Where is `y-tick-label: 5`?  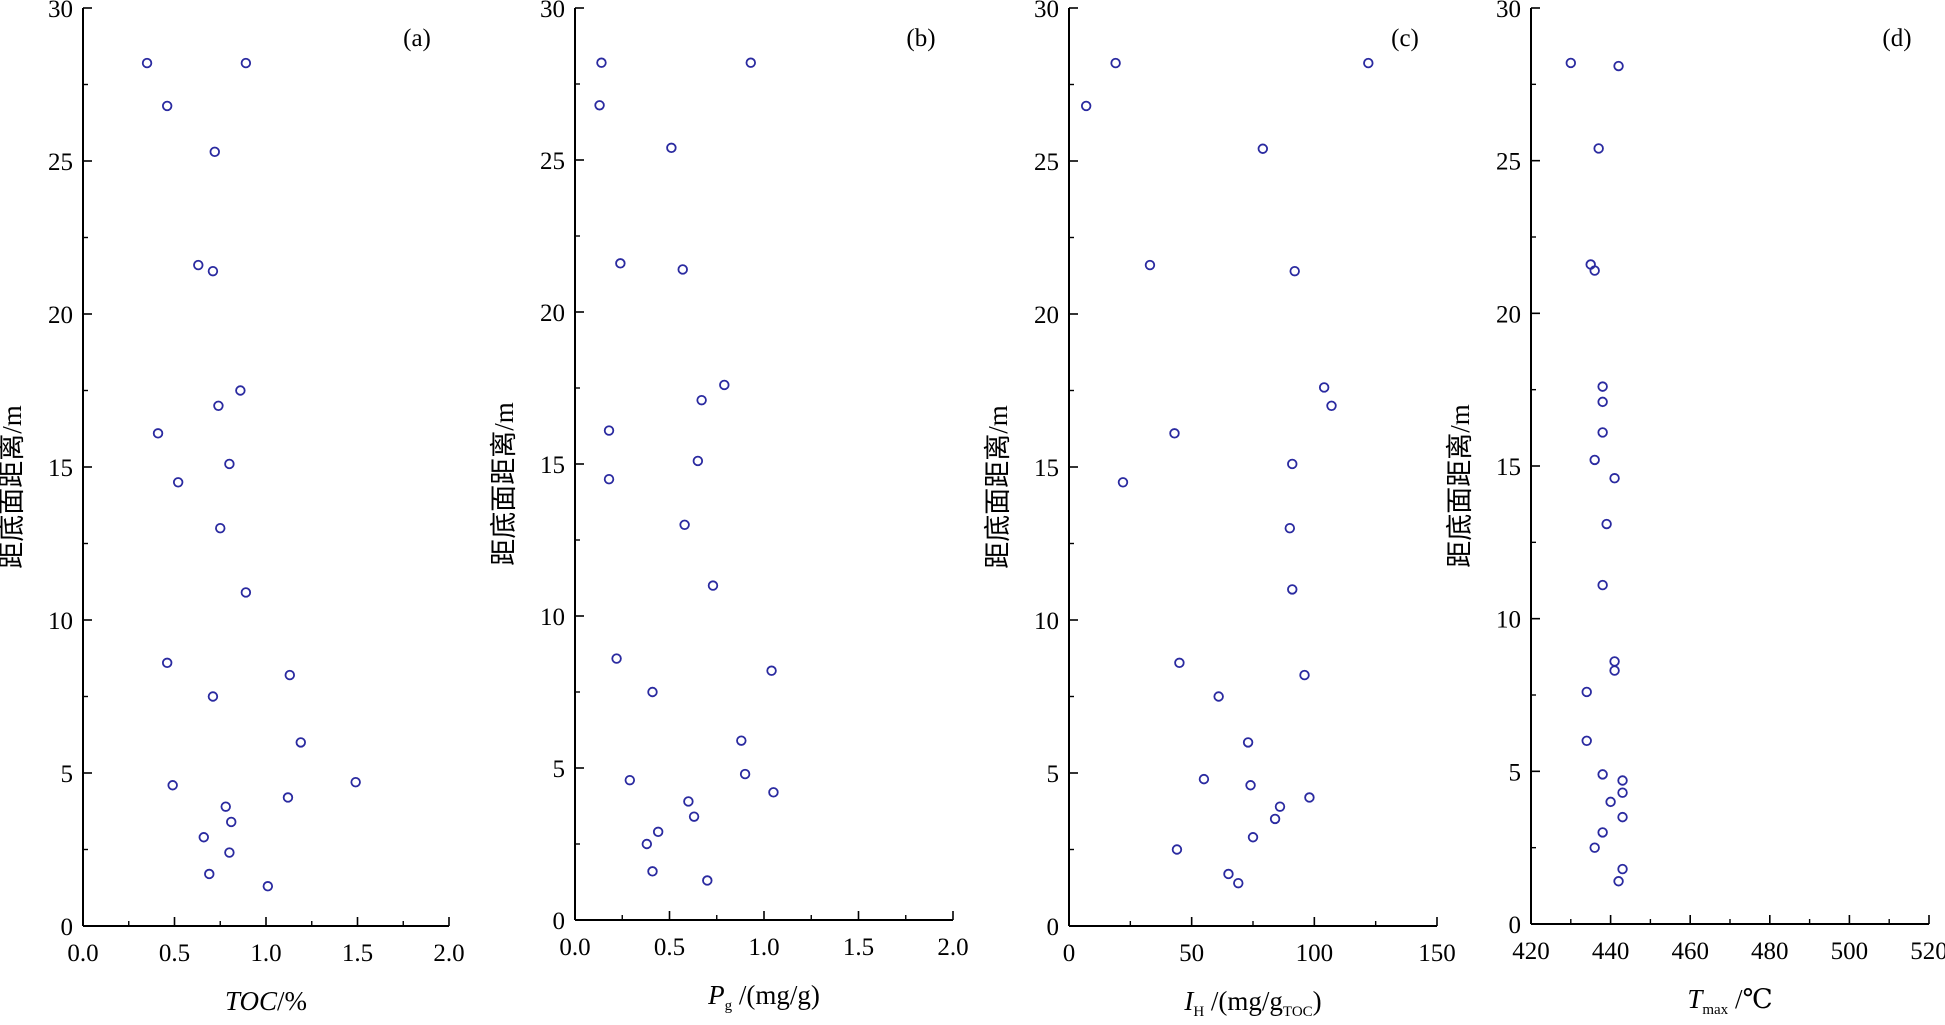 y-tick-label: 5 is located at coordinates (559, 769).